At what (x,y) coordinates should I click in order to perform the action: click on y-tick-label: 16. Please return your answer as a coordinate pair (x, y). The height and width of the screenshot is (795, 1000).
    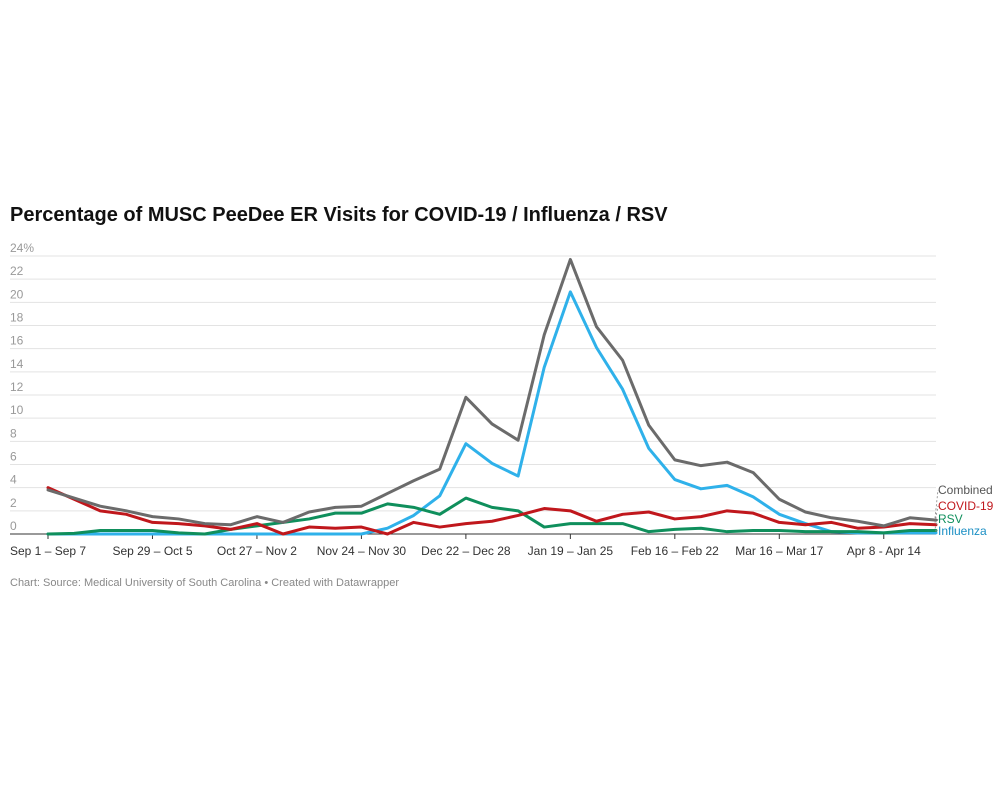
    Looking at the image, I should click on (17, 341).